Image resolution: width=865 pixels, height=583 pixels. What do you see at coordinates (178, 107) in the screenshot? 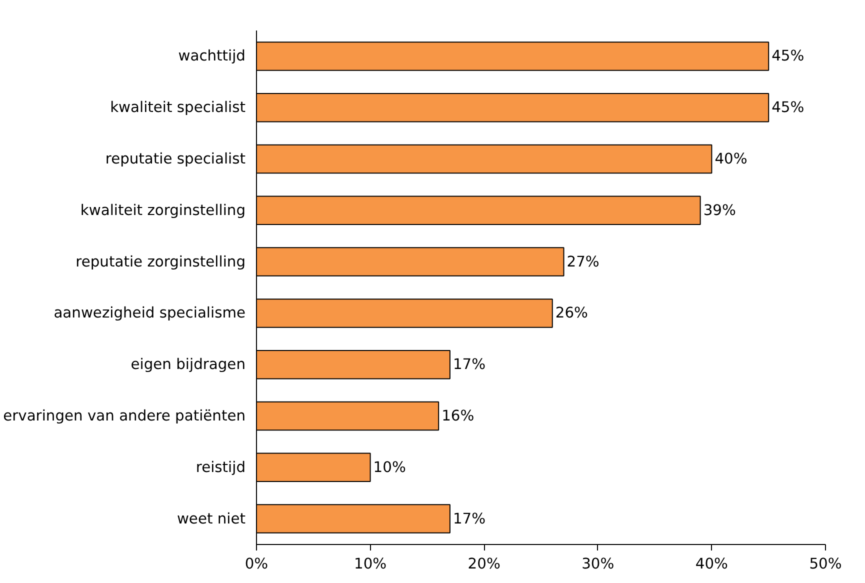
I see `y-tick-label: kwaliteit specialist` at bounding box center [178, 107].